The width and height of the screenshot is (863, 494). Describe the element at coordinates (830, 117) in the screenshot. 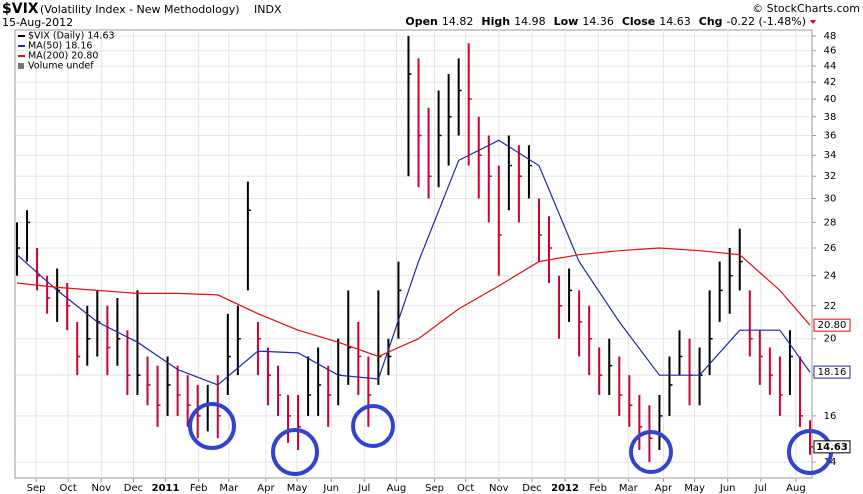

I see `y-tick-label: 38` at that location.